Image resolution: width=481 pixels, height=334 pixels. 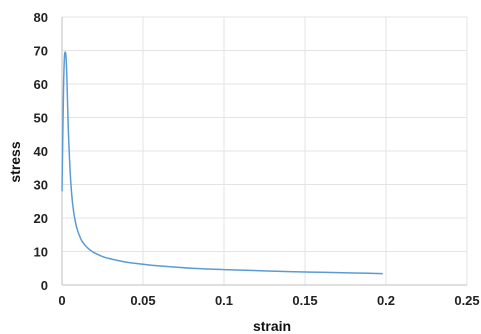 What do you see at coordinates (41, 151) in the screenshot?
I see `y-tick-label: 40` at bounding box center [41, 151].